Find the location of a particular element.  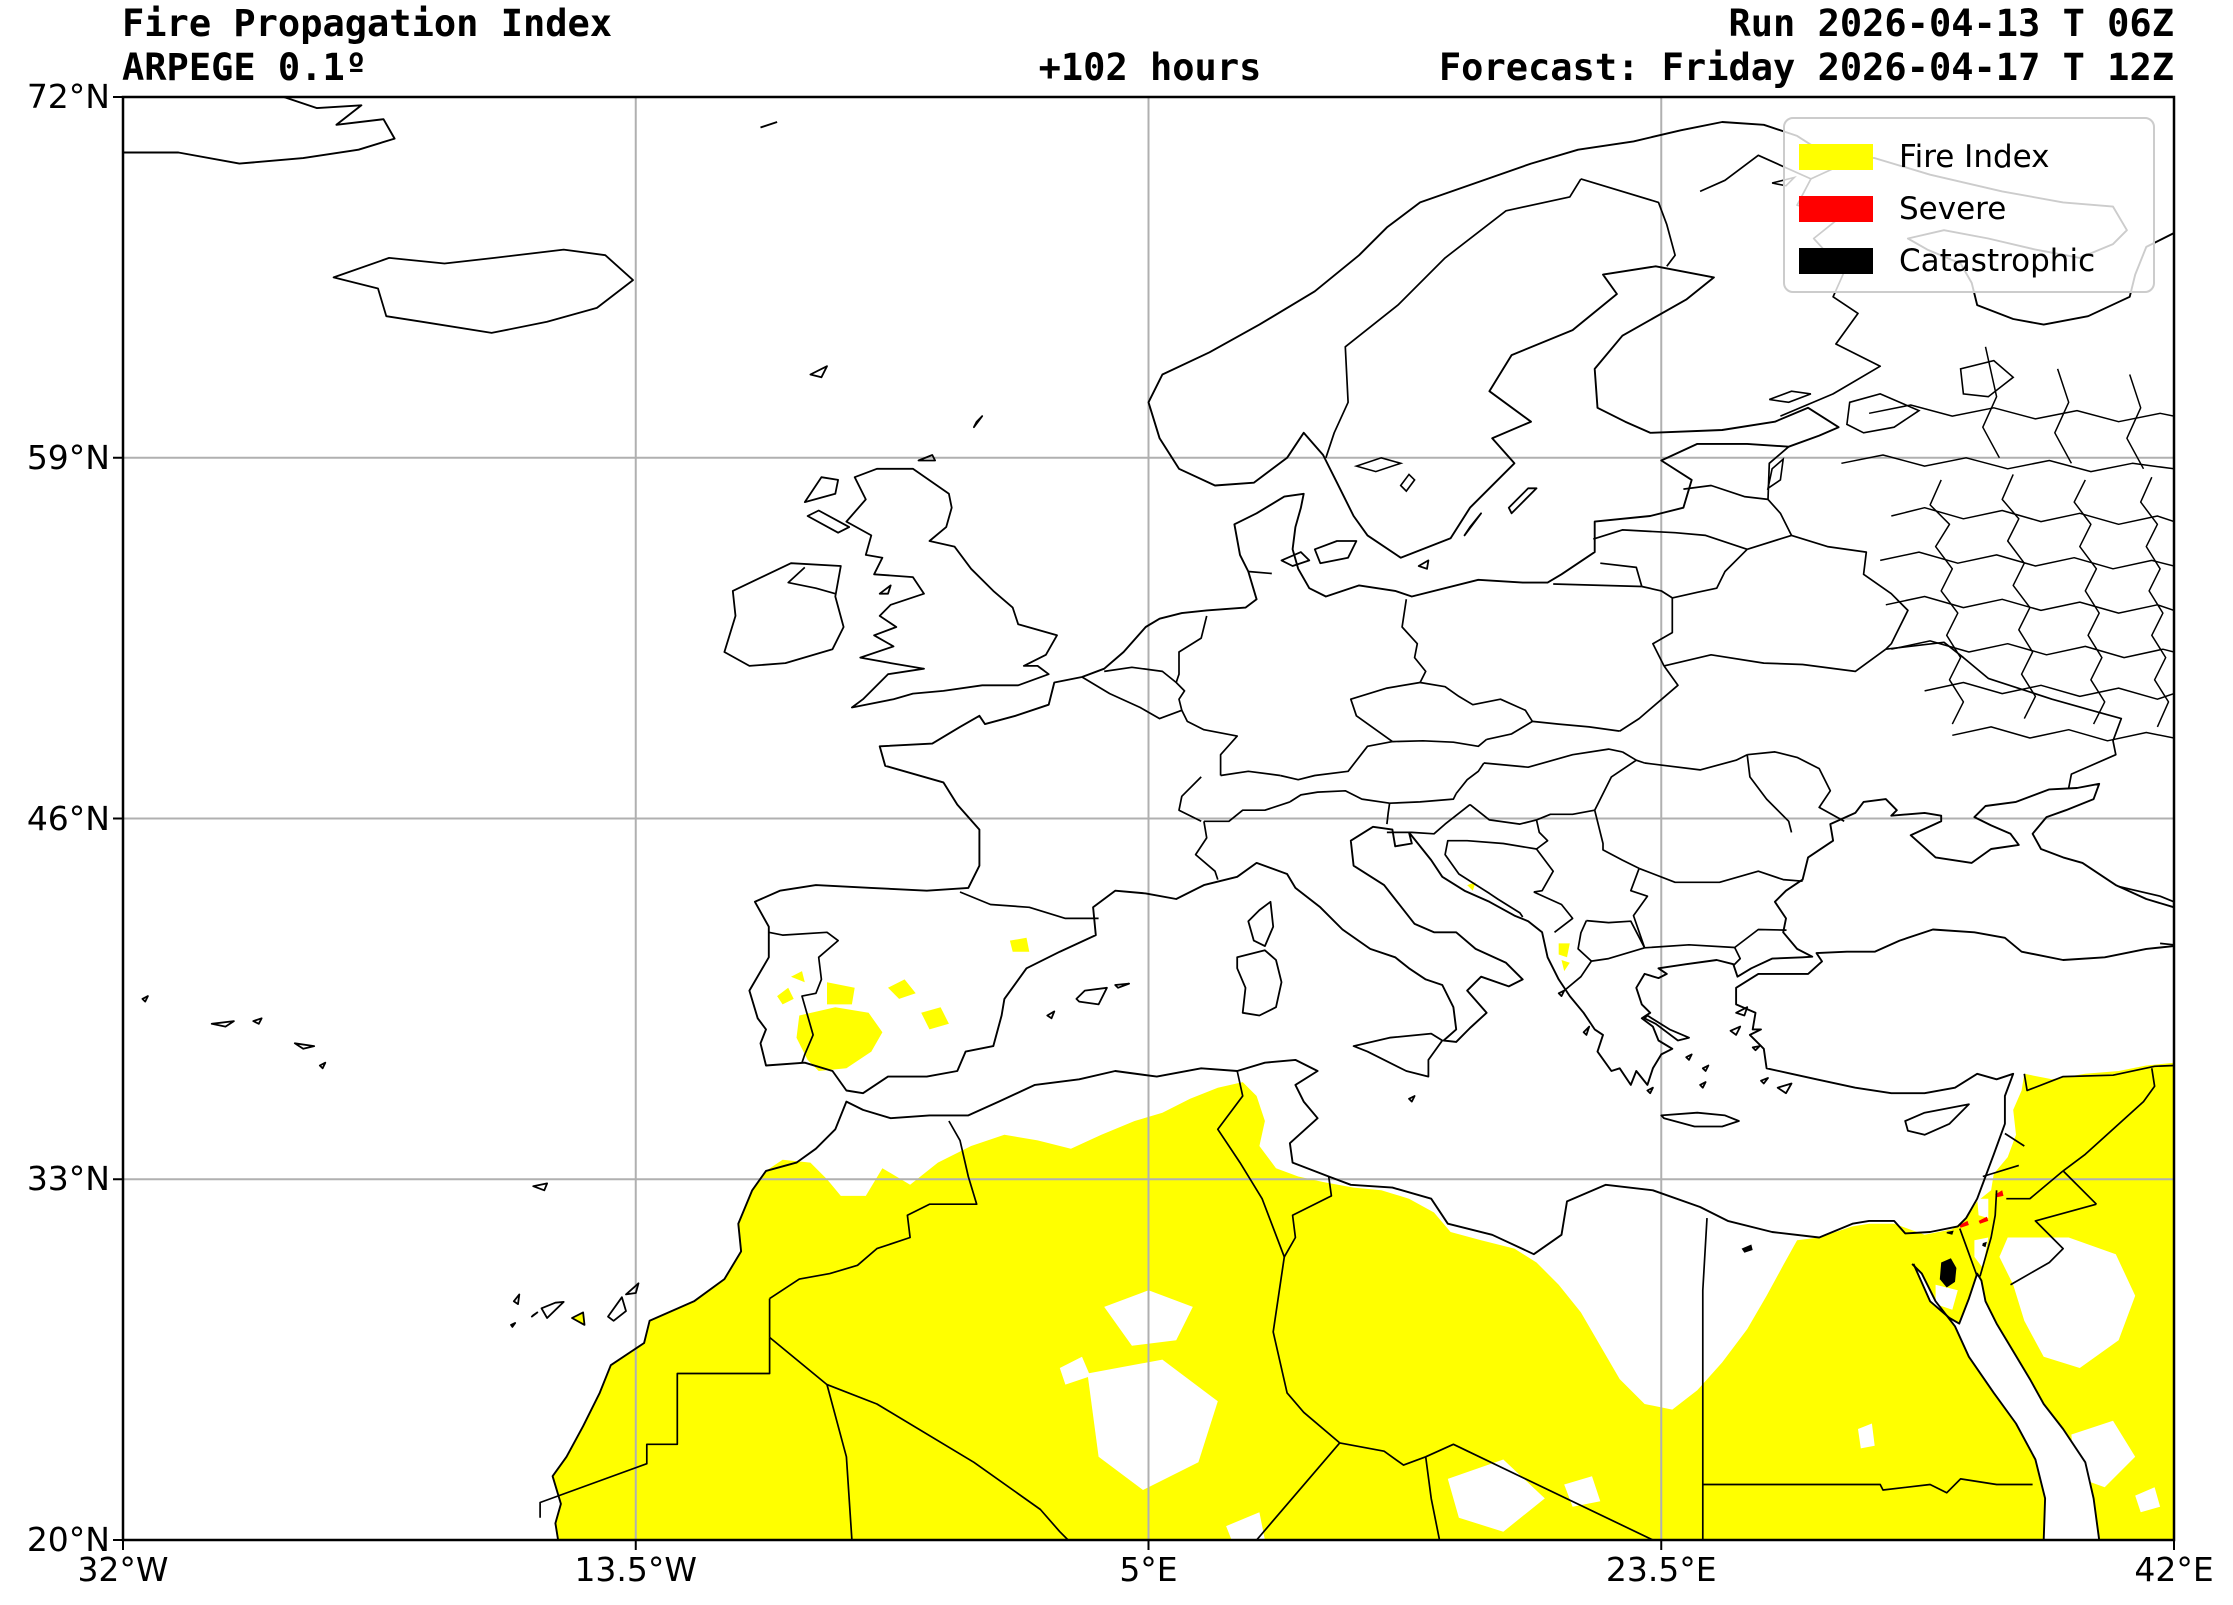

x-tick-label: 42°E is located at coordinates (2174, 1569).